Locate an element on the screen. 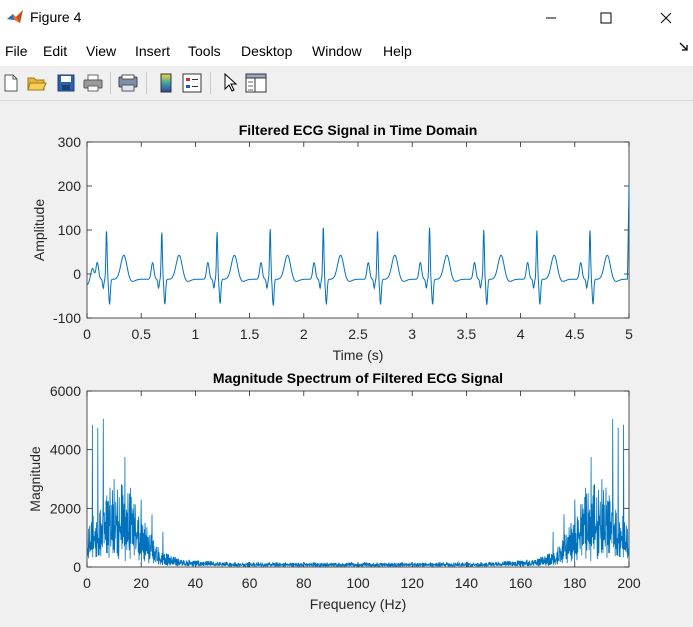  menu-window: Window is located at coordinates (337, 51).